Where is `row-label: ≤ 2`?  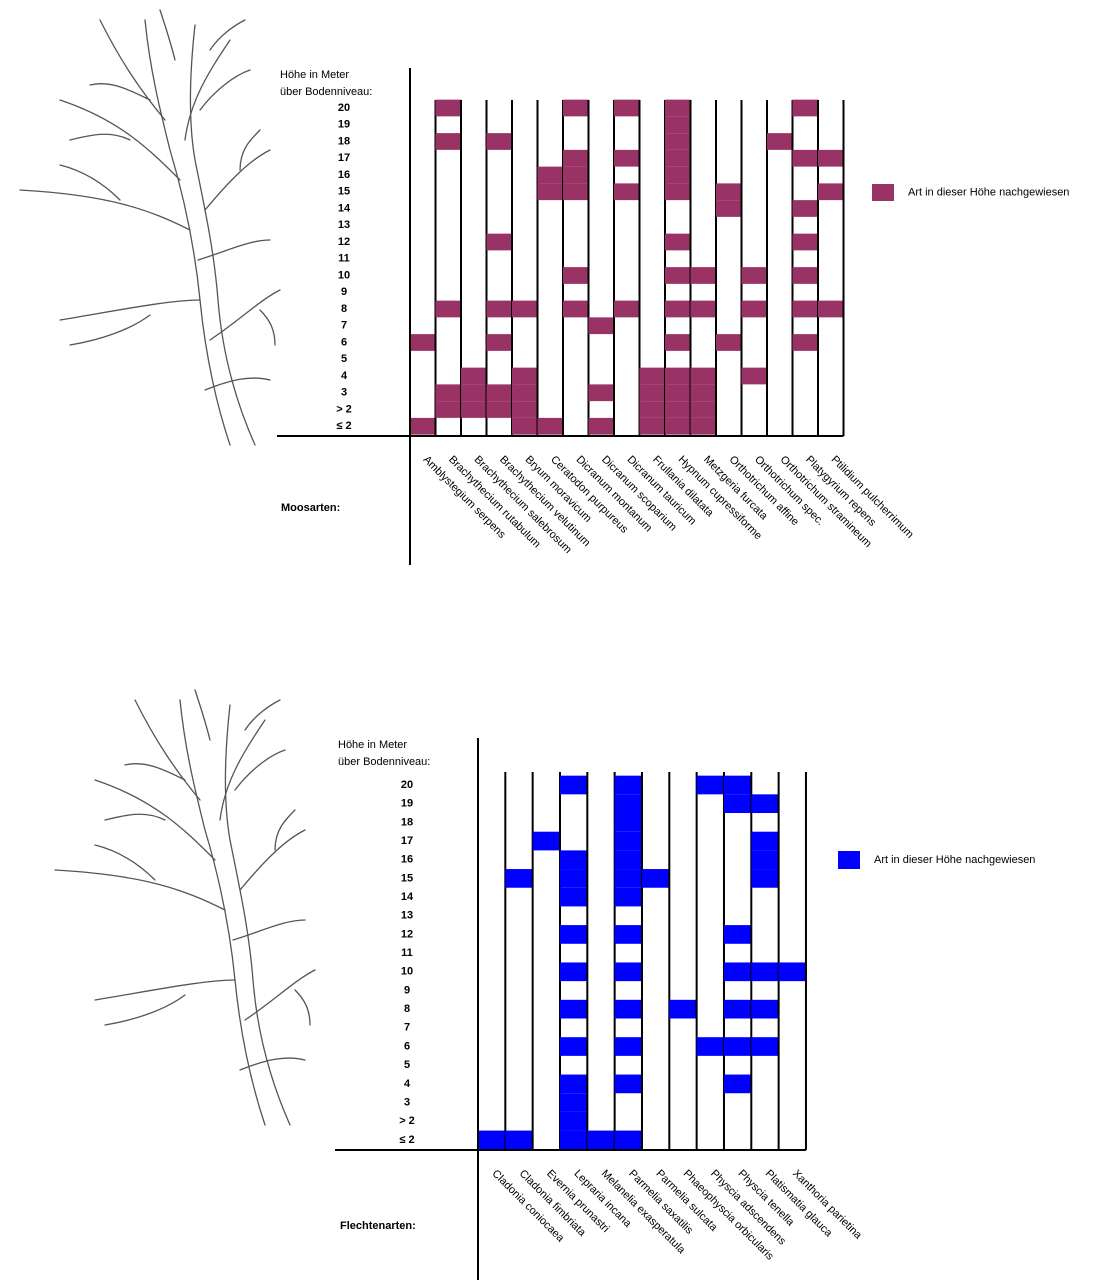
row-label: ≤ 2 is located at coordinates (406, 1140).